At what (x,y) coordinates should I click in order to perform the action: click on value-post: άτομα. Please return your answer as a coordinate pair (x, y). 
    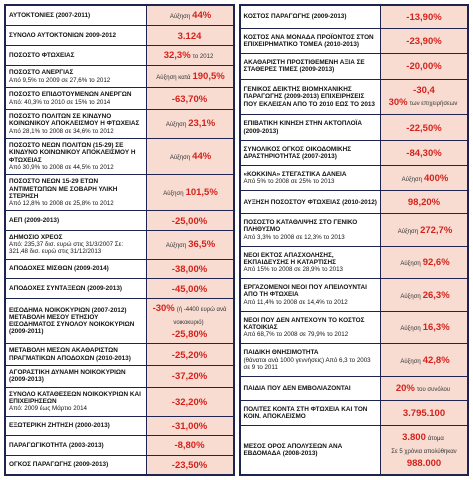
    Looking at the image, I should click on (435, 439).